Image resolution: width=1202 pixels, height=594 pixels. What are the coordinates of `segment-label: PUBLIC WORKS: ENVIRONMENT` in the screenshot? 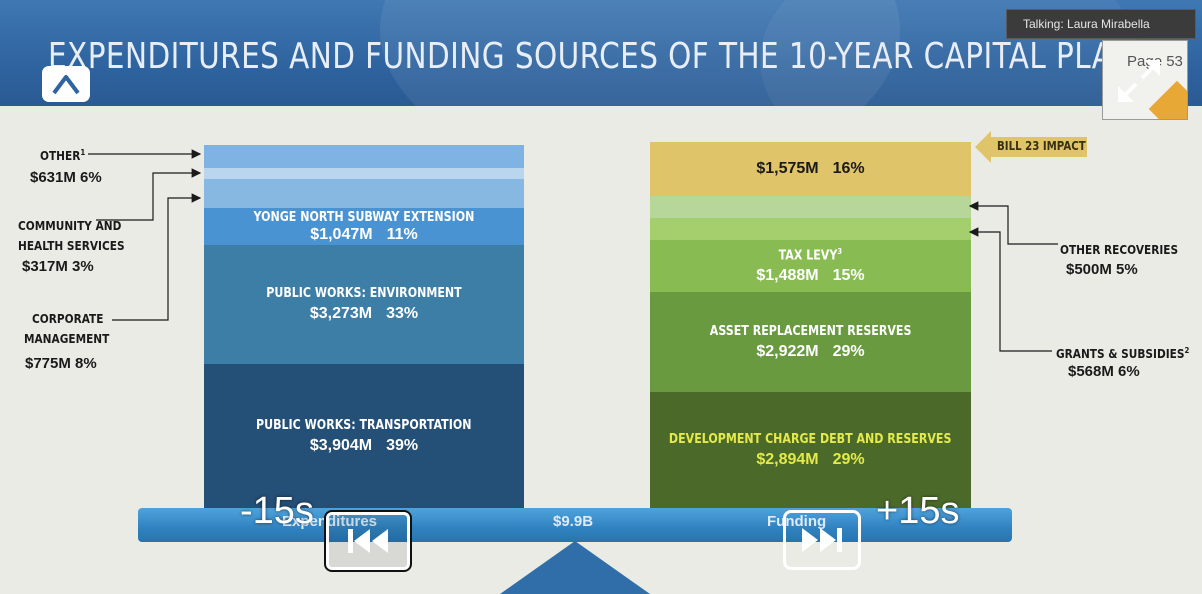 It's located at (364, 293).